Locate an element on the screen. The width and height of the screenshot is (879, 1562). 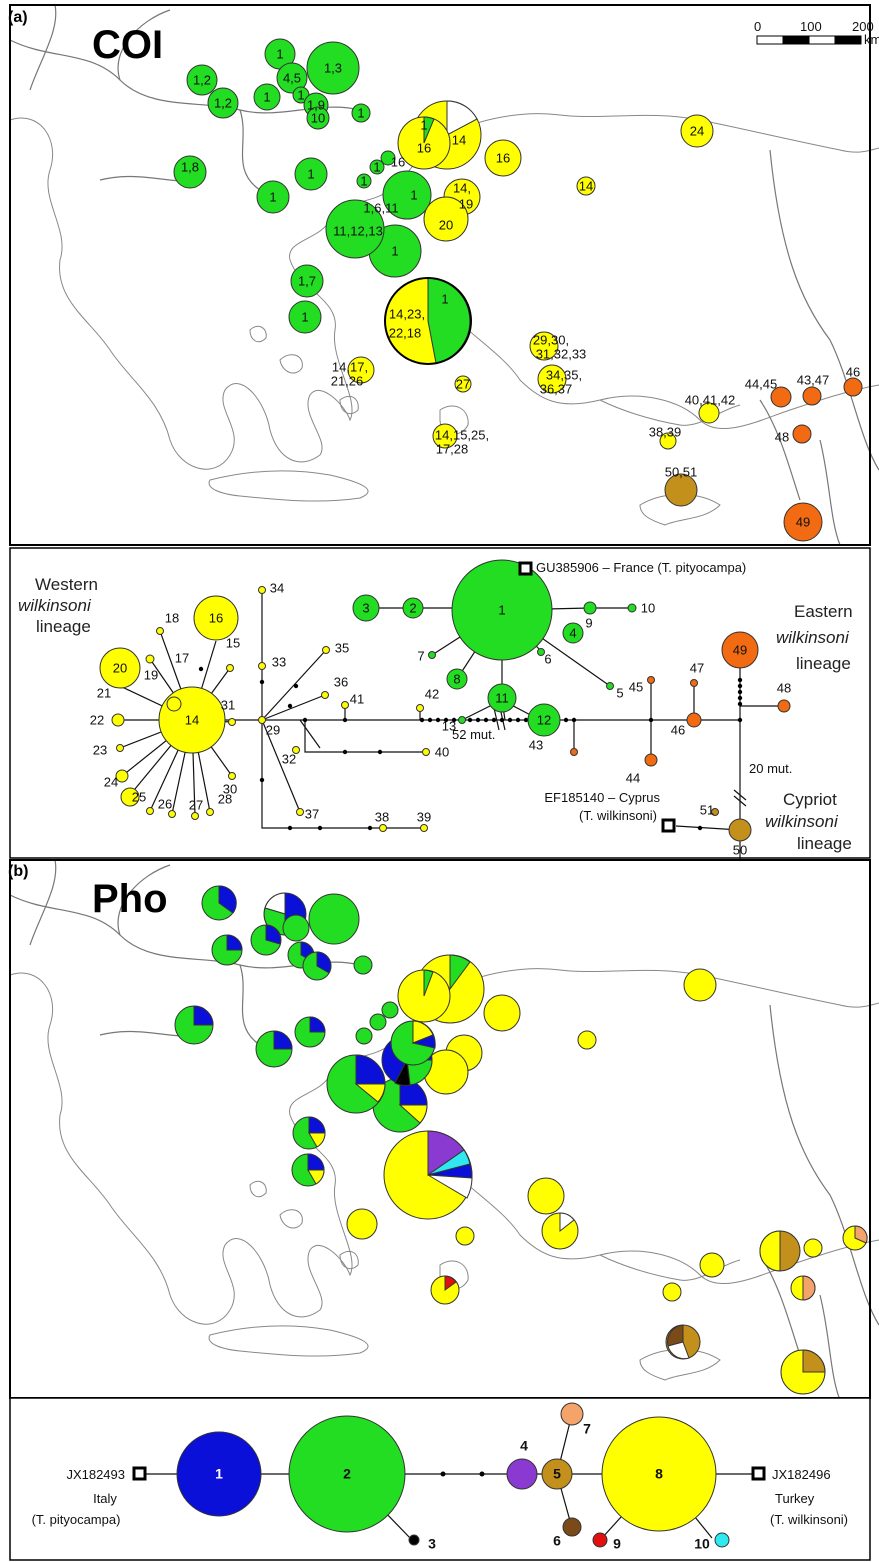
map-label: 34,35, is located at coordinates (564, 374).